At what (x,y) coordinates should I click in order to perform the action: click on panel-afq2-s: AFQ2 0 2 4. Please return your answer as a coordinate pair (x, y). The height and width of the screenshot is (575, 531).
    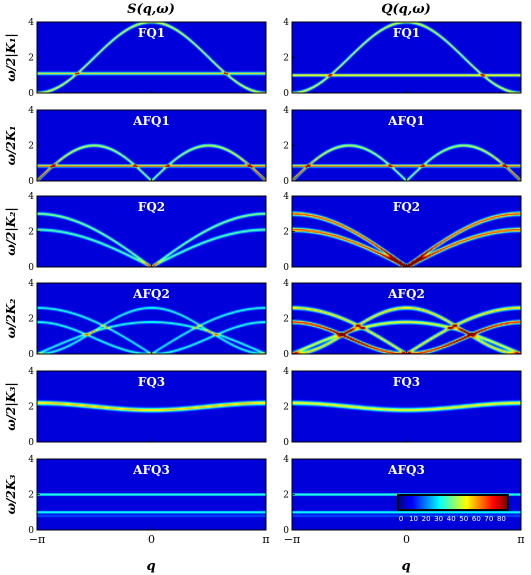
    Looking at the image, I should click on (147, 319).